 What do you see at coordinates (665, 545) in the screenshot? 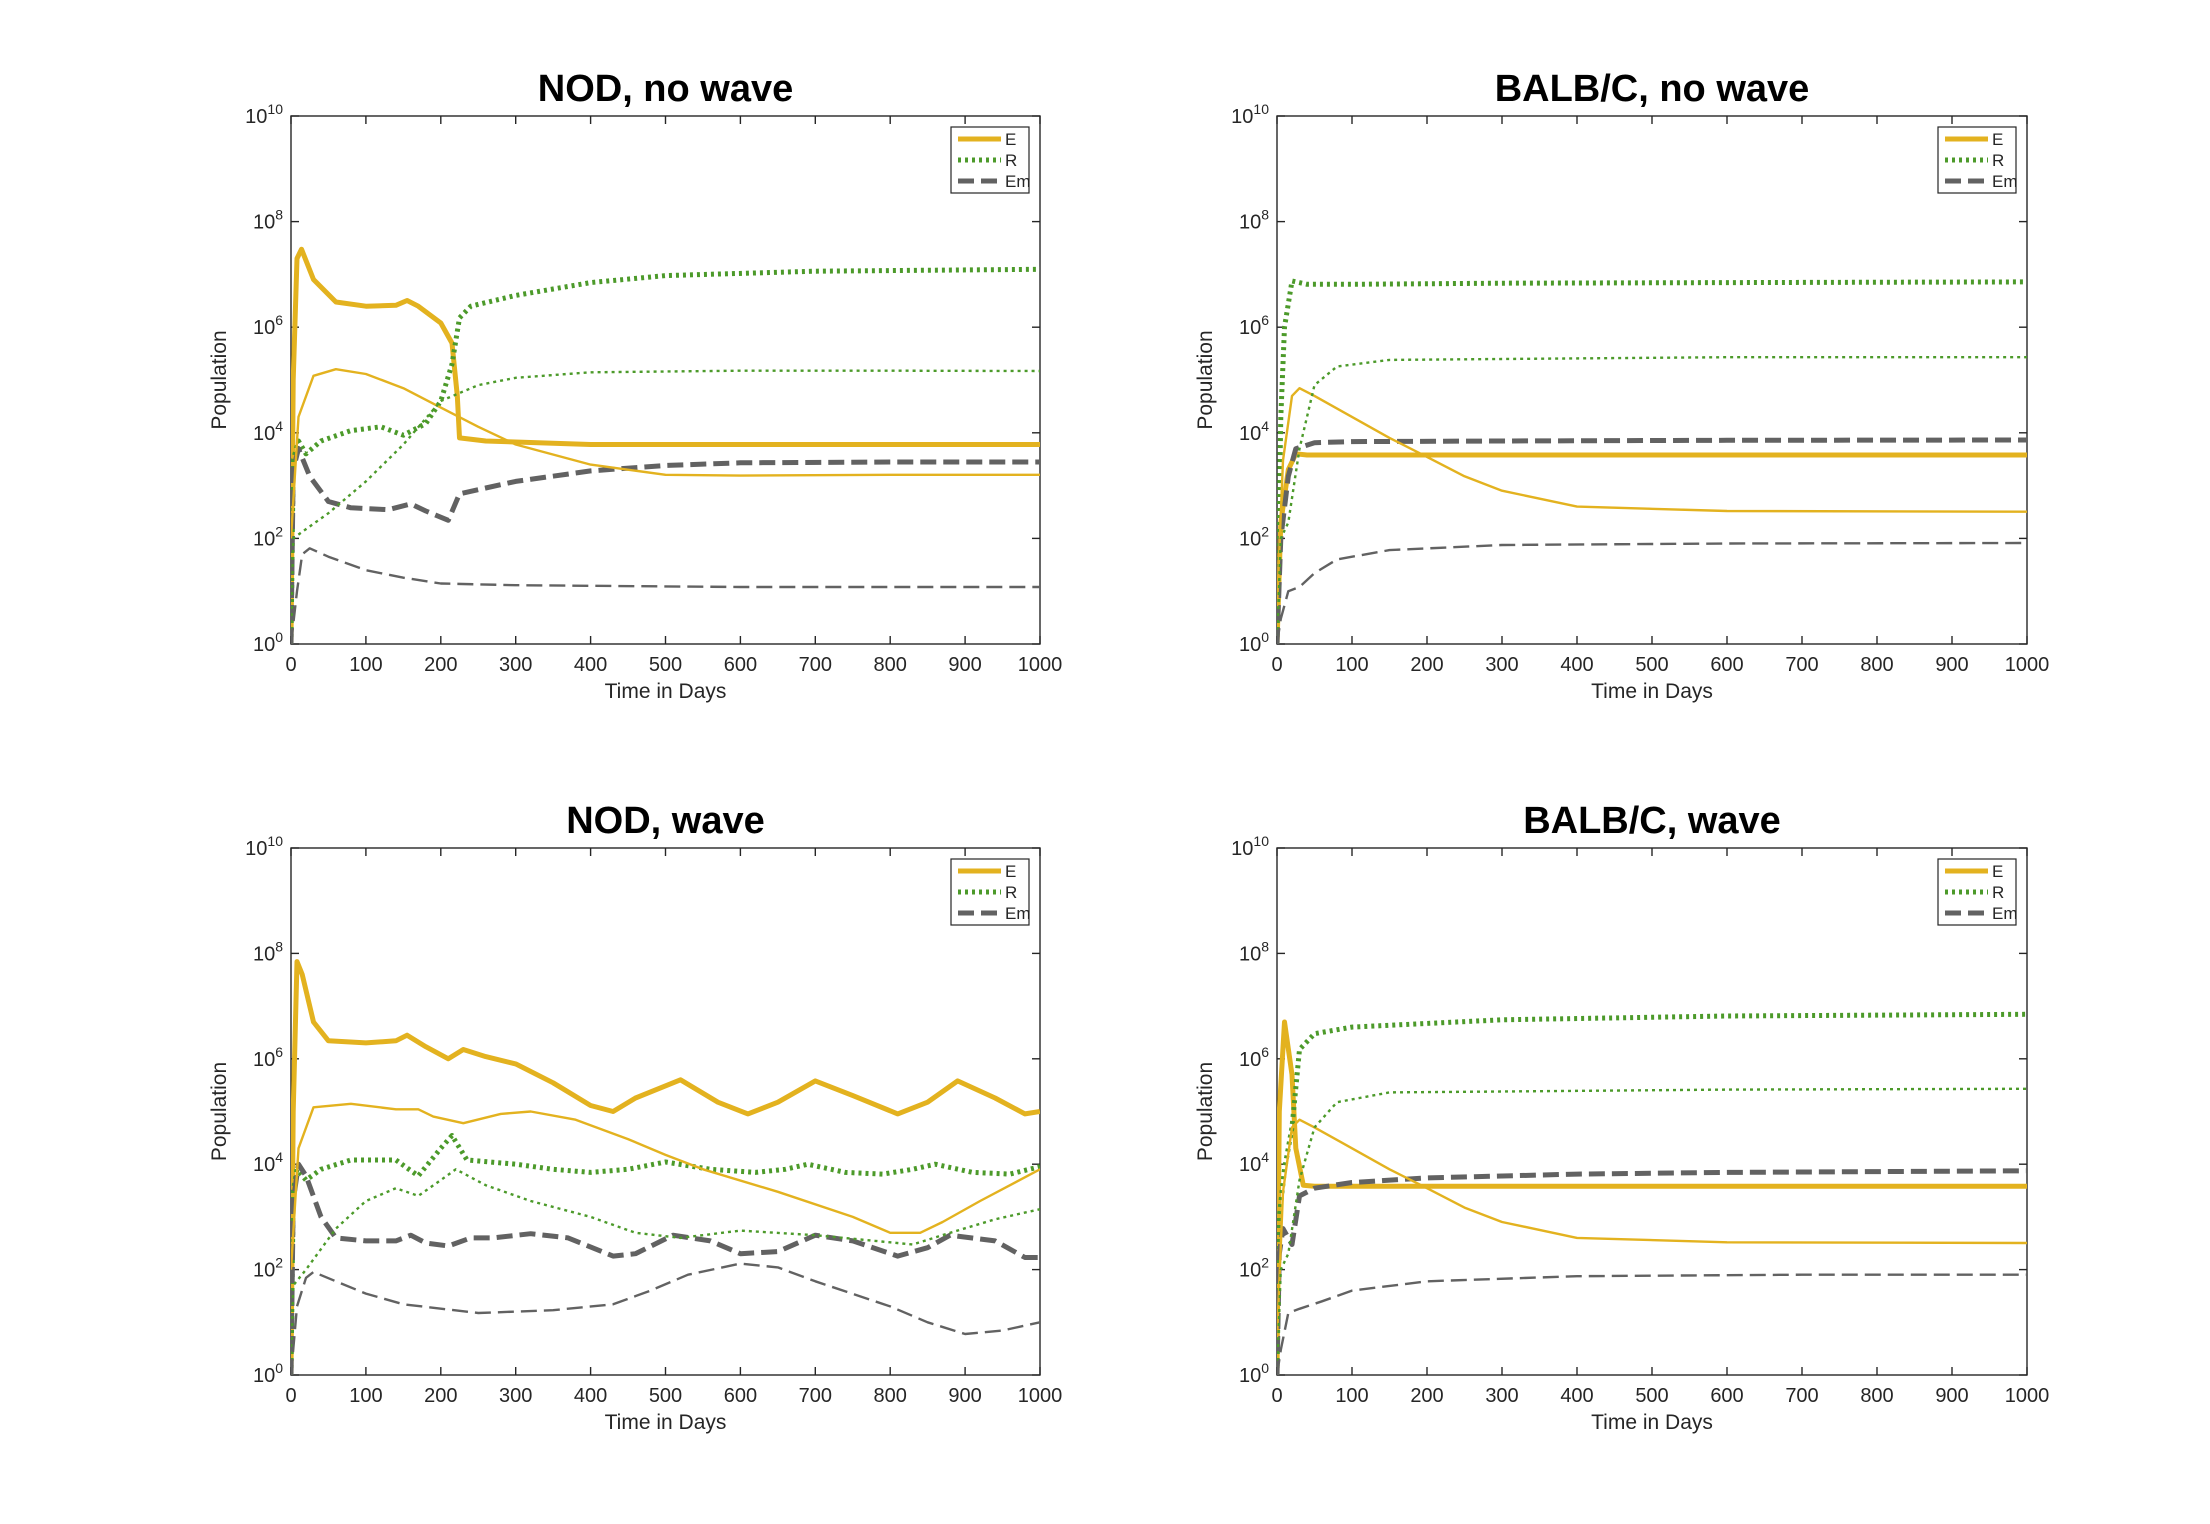
I see `series-line-em-thick` at bounding box center [665, 545].